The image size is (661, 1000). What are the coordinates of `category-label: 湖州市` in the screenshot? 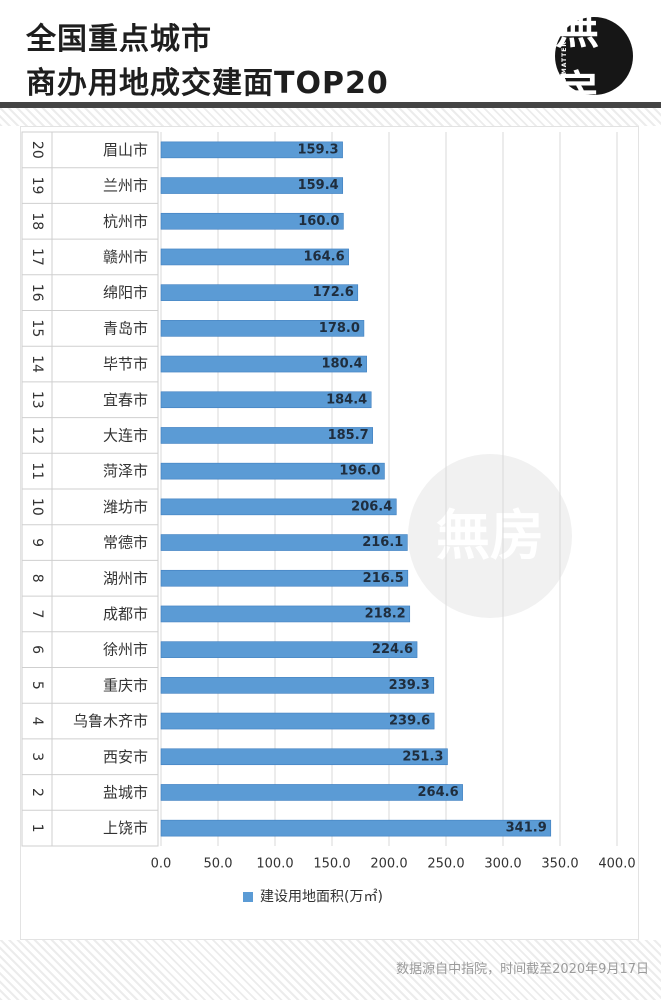 It's located at (125, 578).